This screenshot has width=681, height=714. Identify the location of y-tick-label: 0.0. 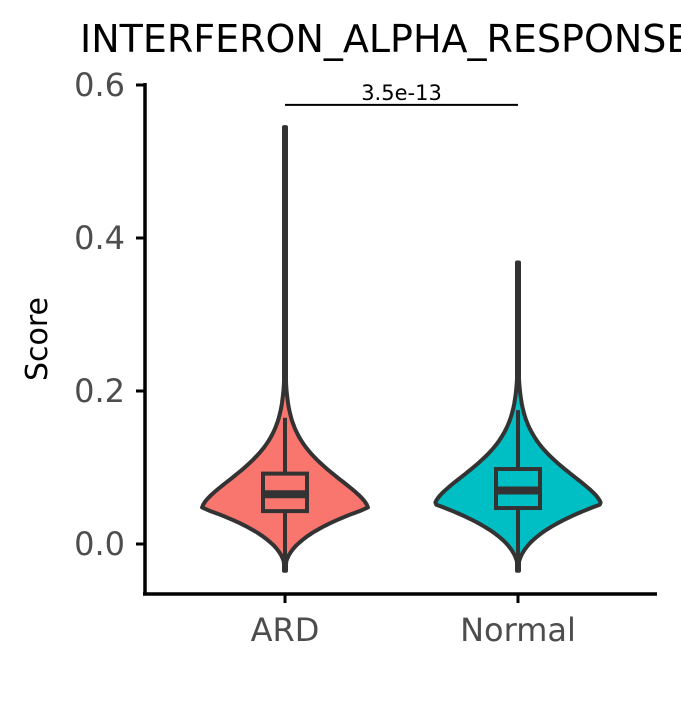
(99, 544).